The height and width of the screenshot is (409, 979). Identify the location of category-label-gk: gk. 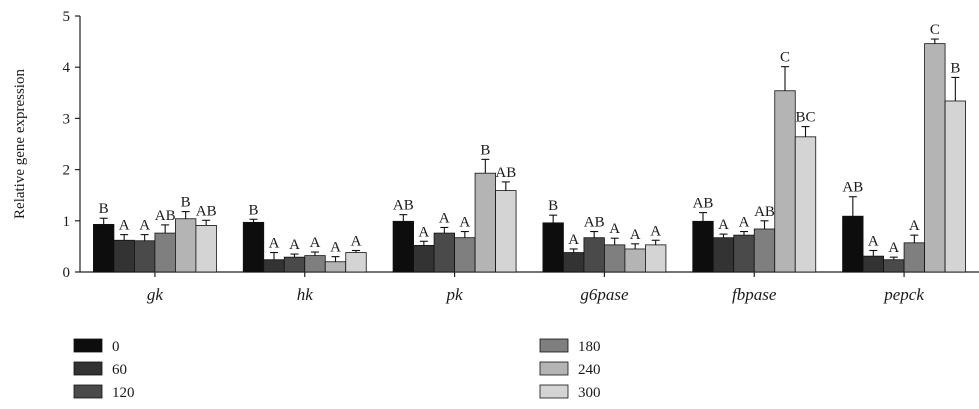
(155, 294).